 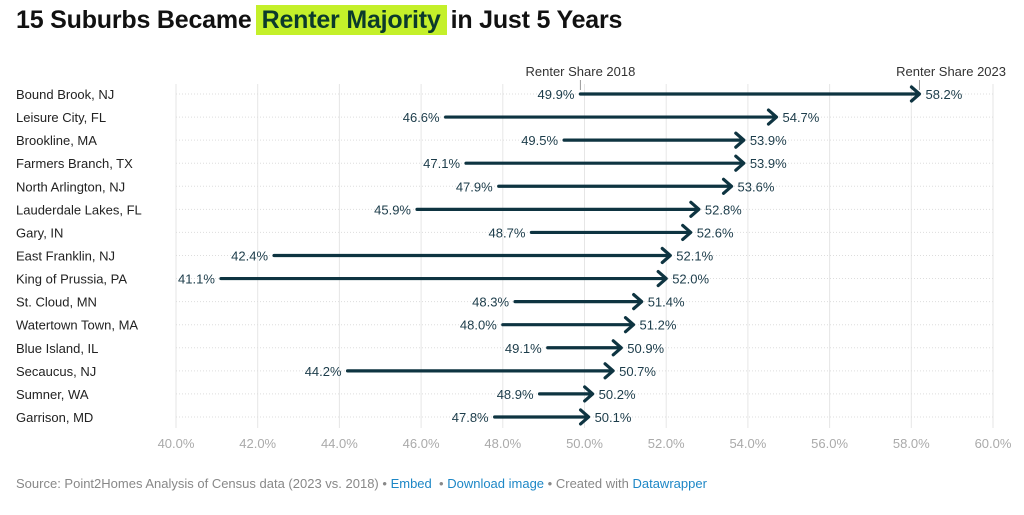 What do you see at coordinates (993, 443) in the screenshot?
I see `x-tick-label: 60.0%` at bounding box center [993, 443].